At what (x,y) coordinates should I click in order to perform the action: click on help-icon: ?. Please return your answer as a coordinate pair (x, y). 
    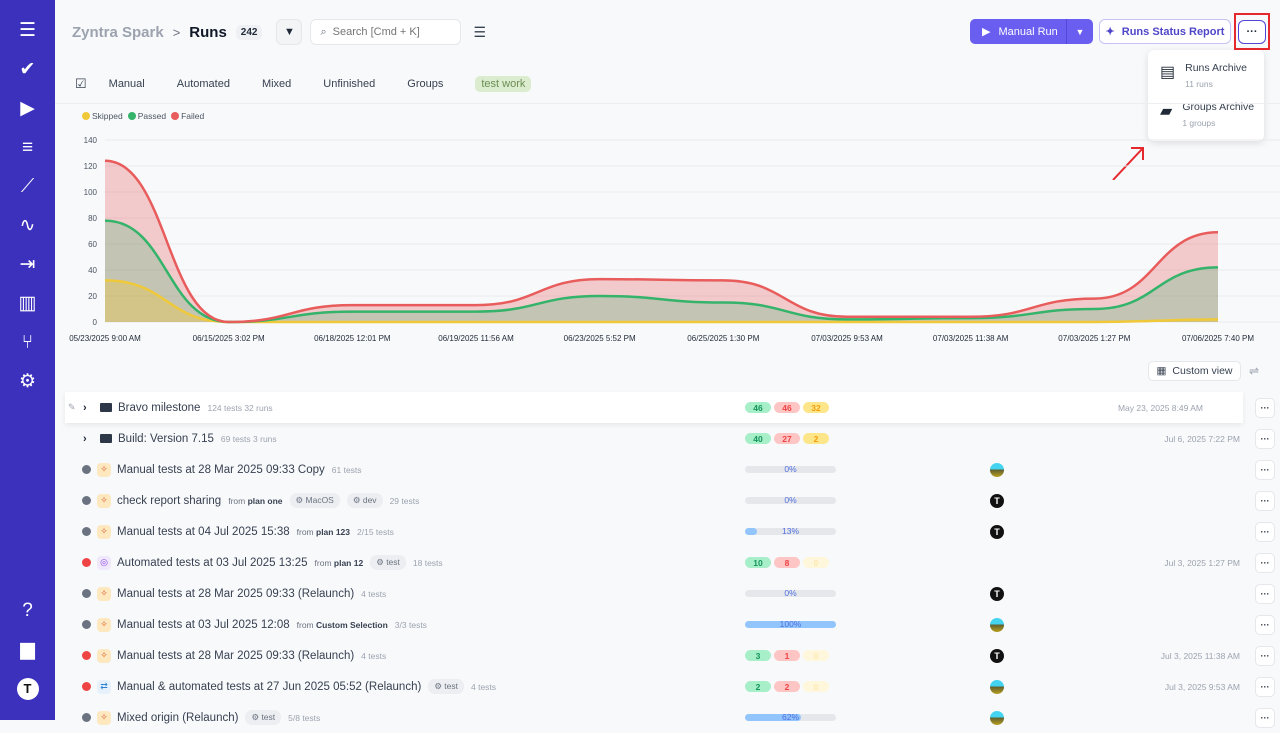
    Looking at the image, I should click on (27, 610).